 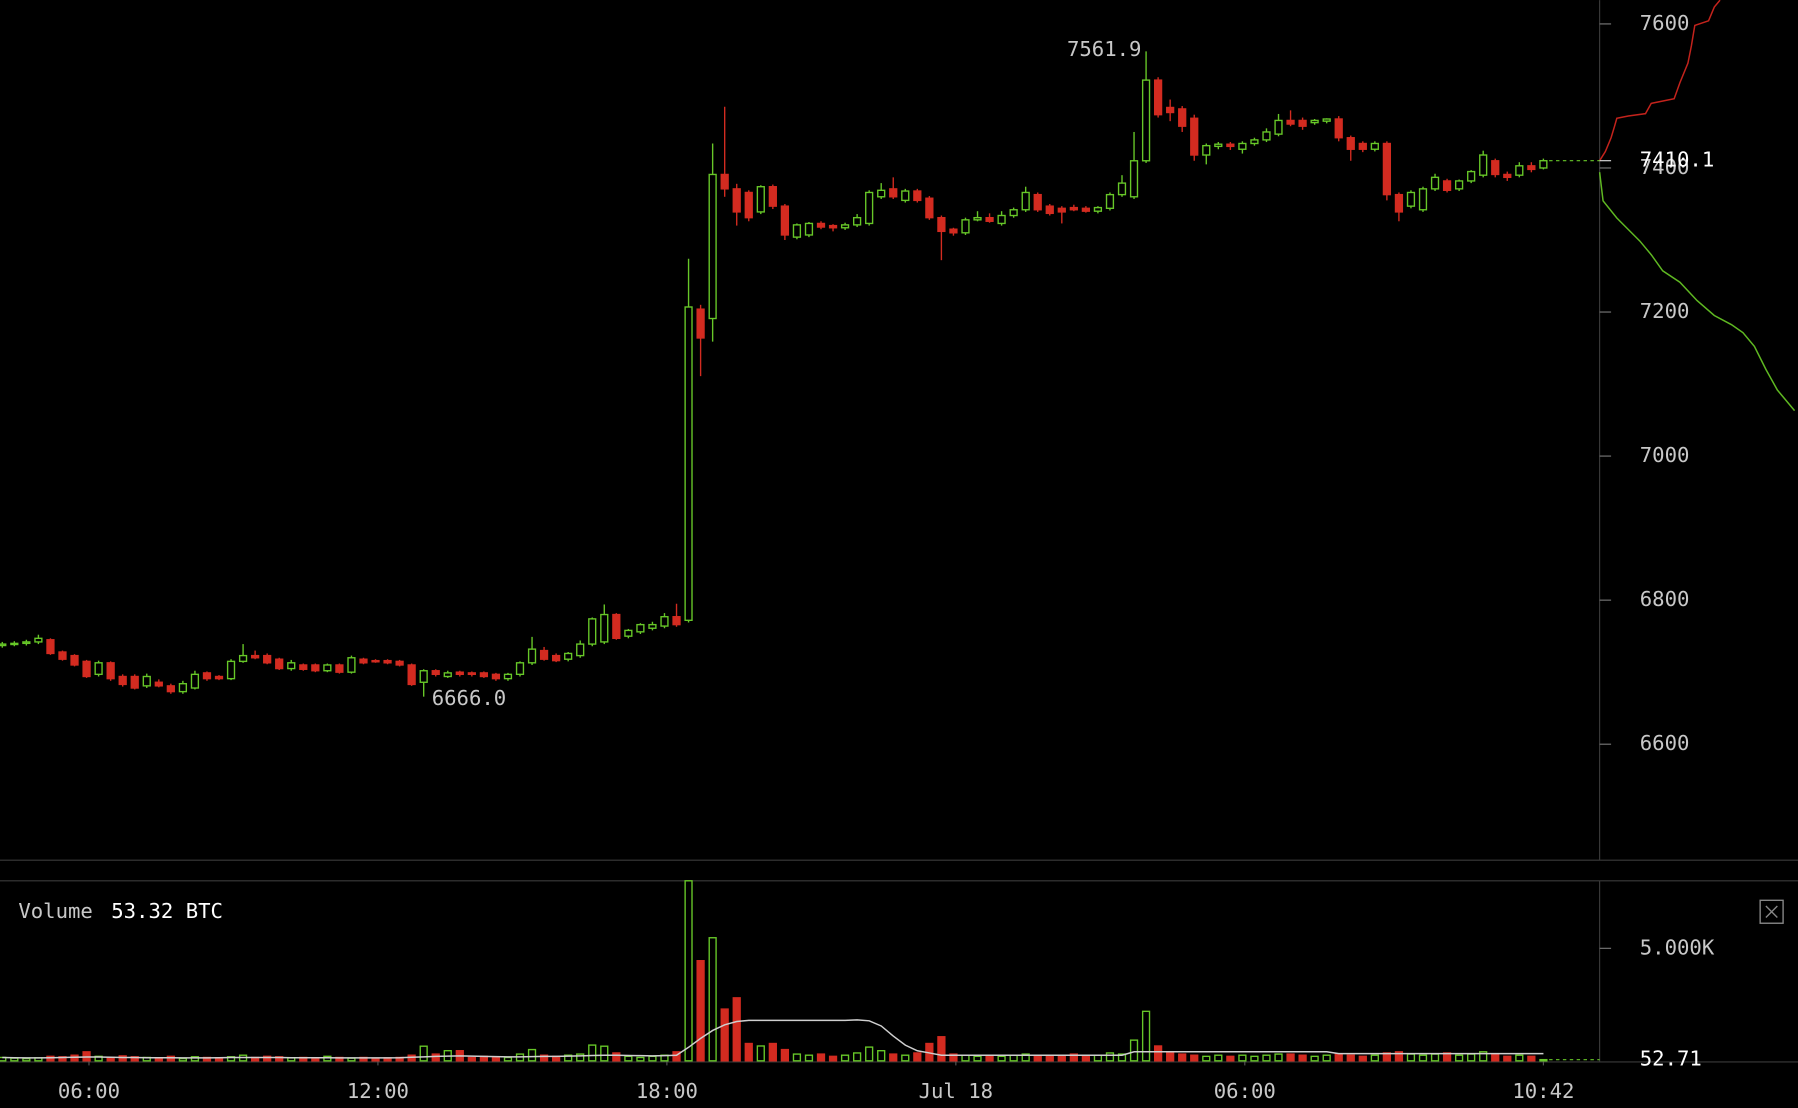 What do you see at coordinates (1665, 167) in the screenshot?
I see `y-tick-label: 7400` at bounding box center [1665, 167].